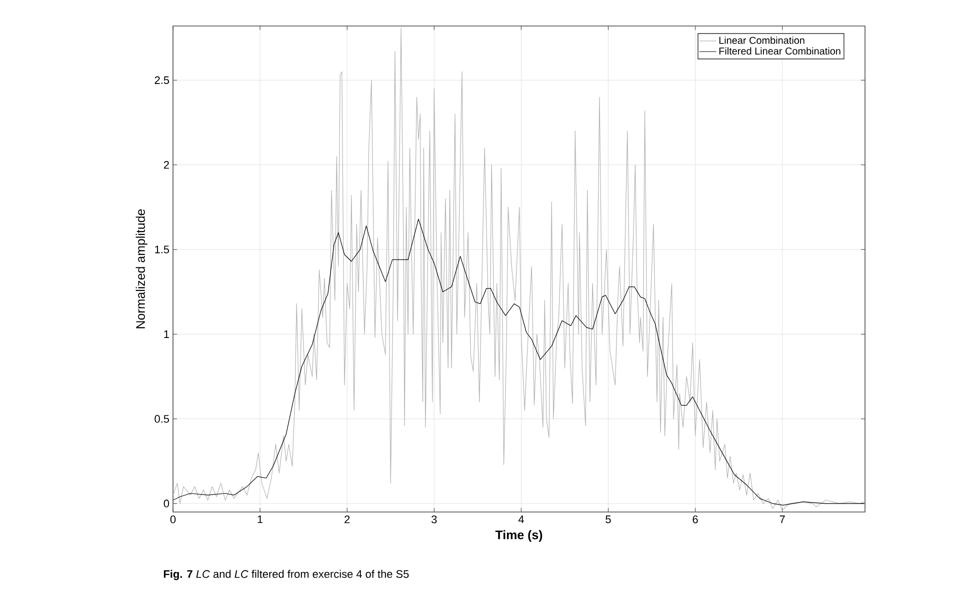 This screenshot has height=605, width=955. What do you see at coordinates (695, 520) in the screenshot?
I see `x-tick-label: 6` at bounding box center [695, 520].